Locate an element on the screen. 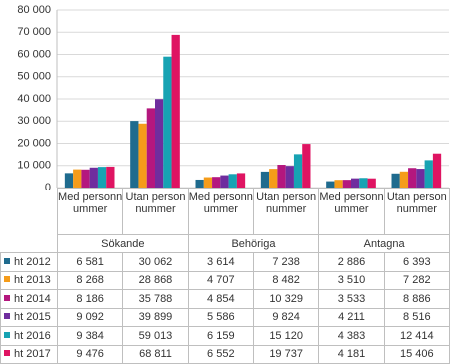 This screenshot has width=457, height=364. legend-entry: ht 2012 is located at coordinates (29, 262).